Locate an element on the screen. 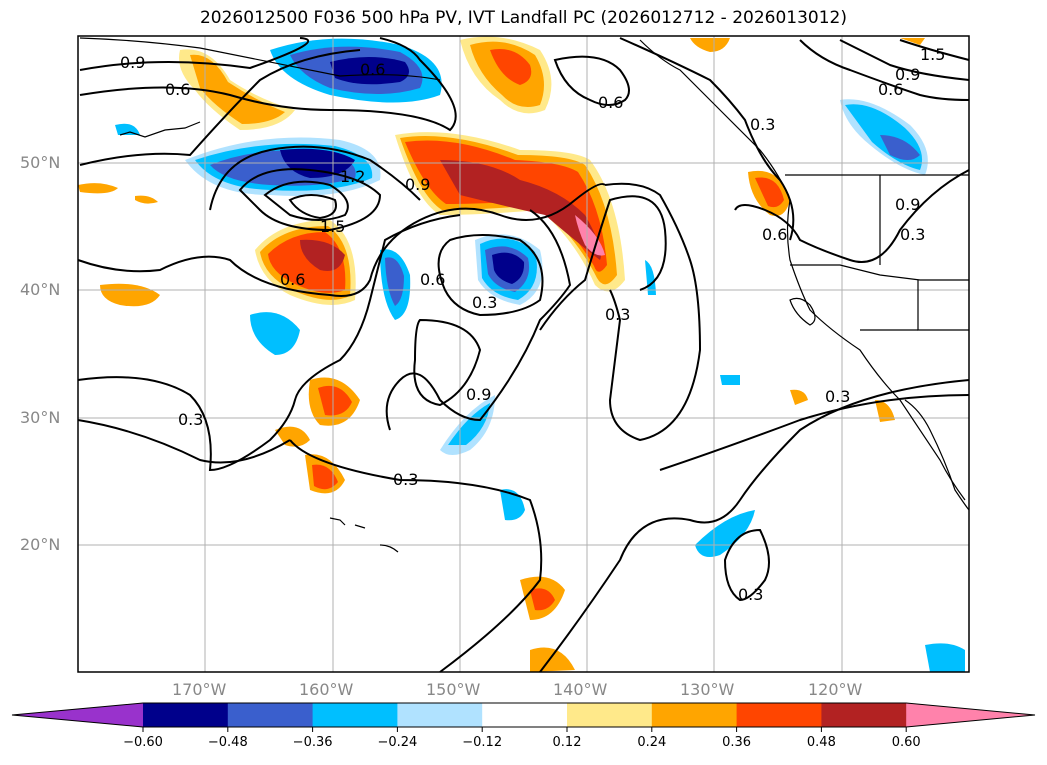 The height and width of the screenshot is (765, 1047). colorbar-tick-label: 0.24 is located at coordinates (652, 742).